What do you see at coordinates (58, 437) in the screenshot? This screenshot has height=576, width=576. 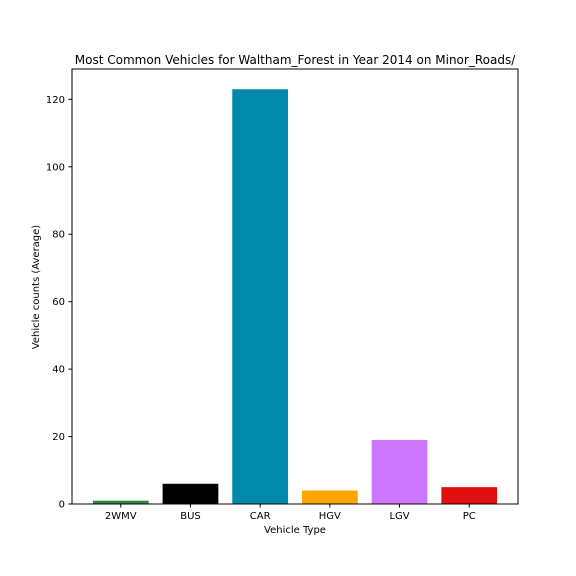 I see `y-tick-label: 20` at bounding box center [58, 437].